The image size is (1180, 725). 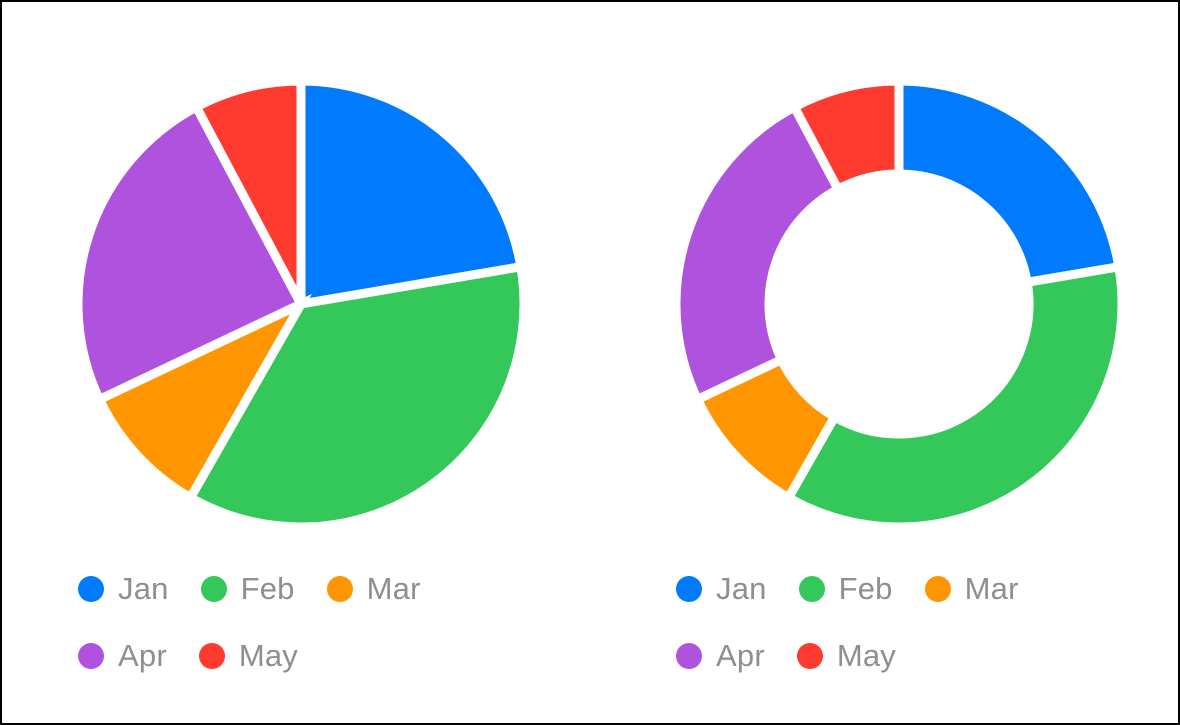 I want to click on pie-chart-legend: Jan Feb Mar Apr May, so click(x=318, y=631).